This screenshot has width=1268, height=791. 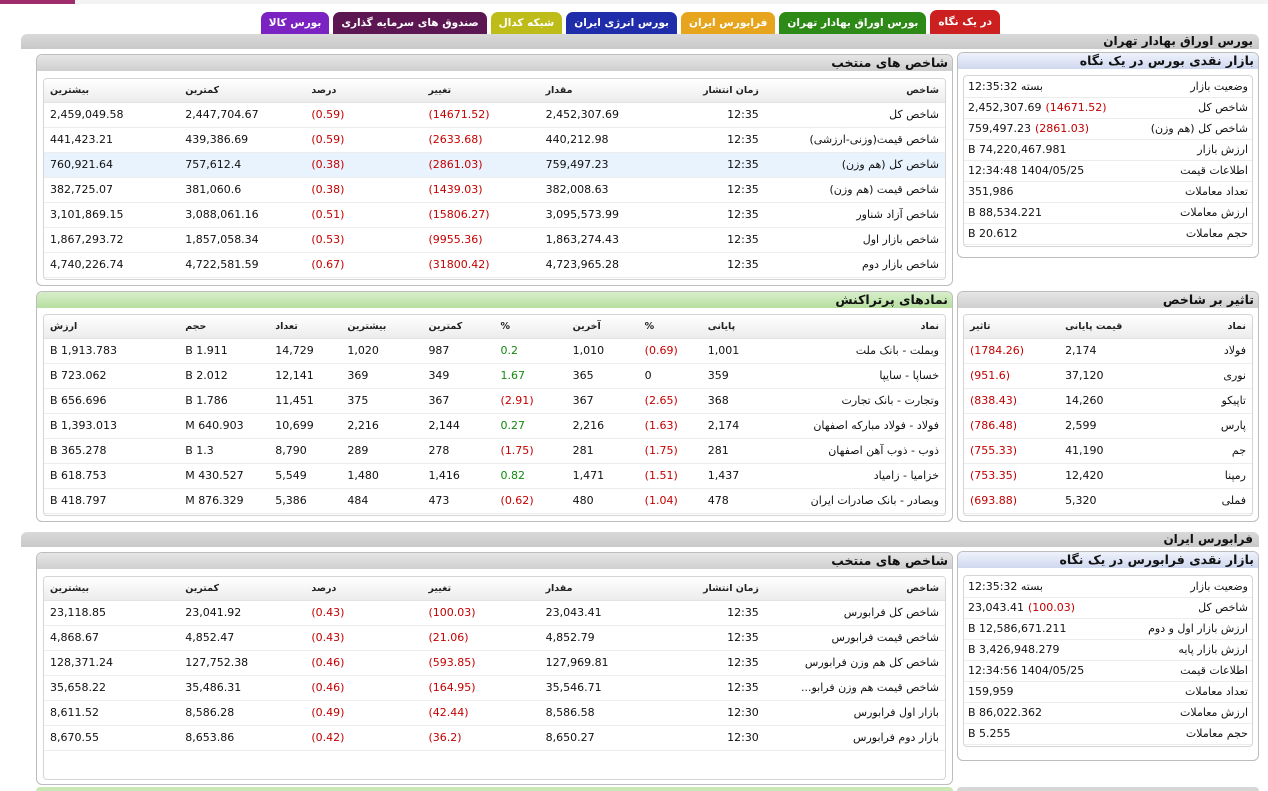 I want to click on value-cell: (0.69), so click(x=670, y=351).